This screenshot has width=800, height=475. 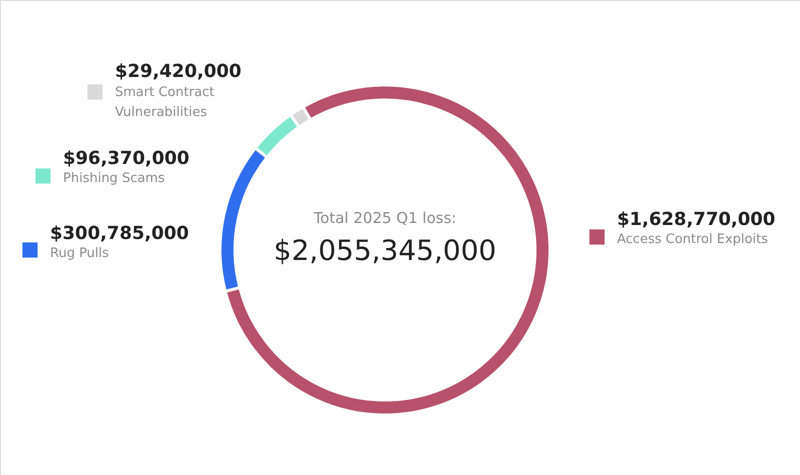 What do you see at coordinates (696, 219) in the screenshot?
I see `data-label: $1,628,770,000` at bounding box center [696, 219].